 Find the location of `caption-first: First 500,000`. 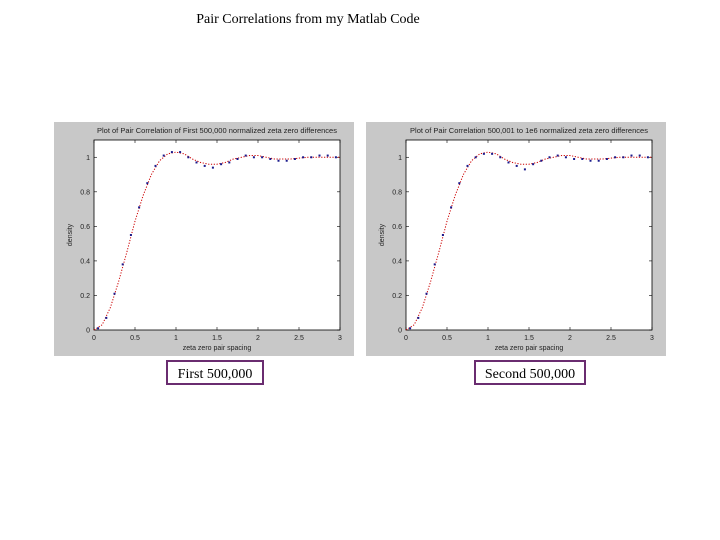

caption-first: First 500,000 is located at coordinates (215, 372).